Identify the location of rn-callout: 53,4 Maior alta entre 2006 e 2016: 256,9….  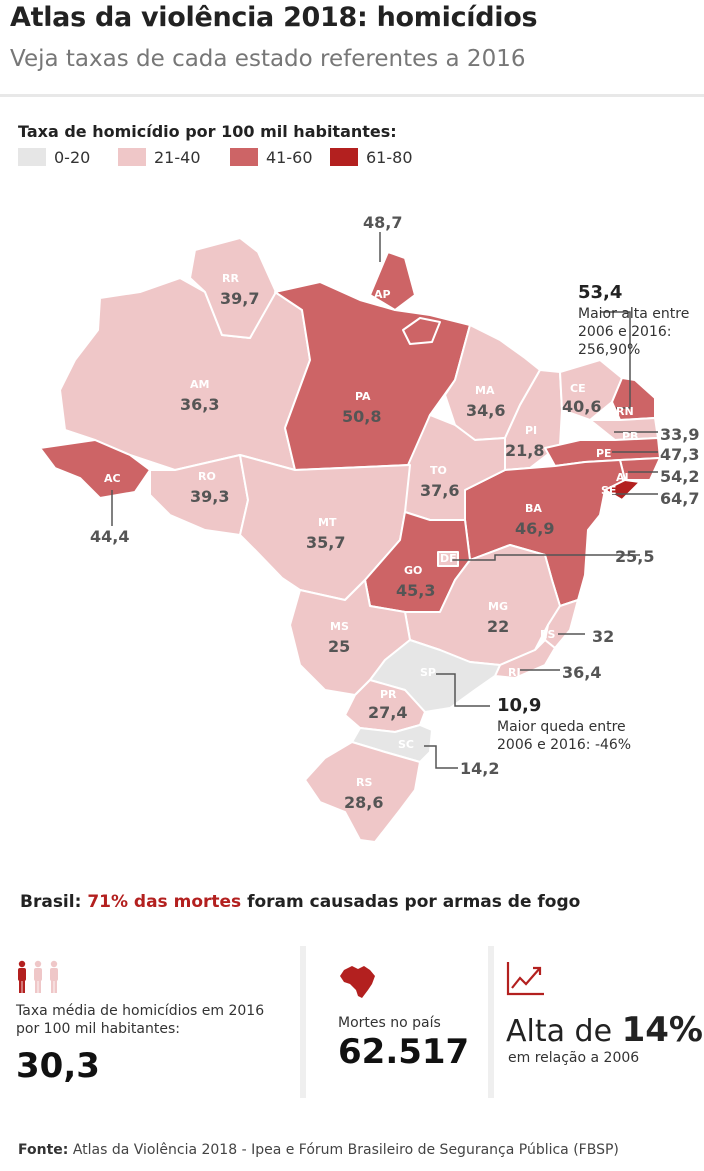
(633, 320).